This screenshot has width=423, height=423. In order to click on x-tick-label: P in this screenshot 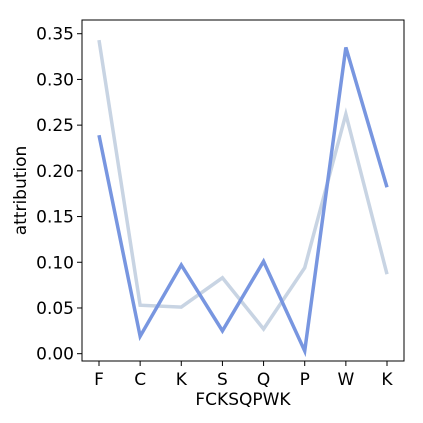, I will do `click(305, 380)`.